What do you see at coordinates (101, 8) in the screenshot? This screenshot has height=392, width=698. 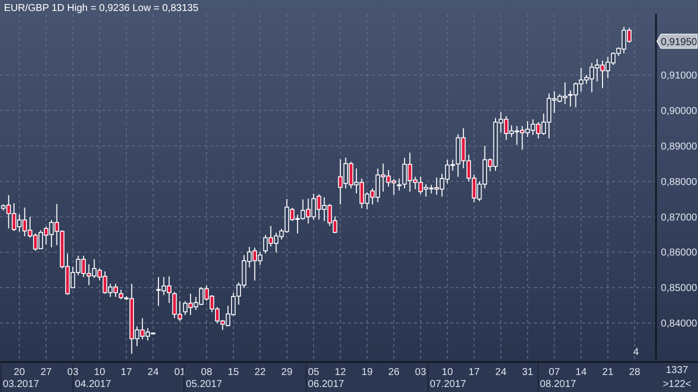 I see `chart-title: EUR/GBP 1D High = 0,9236 Low = 0,83135` at bounding box center [101, 8].